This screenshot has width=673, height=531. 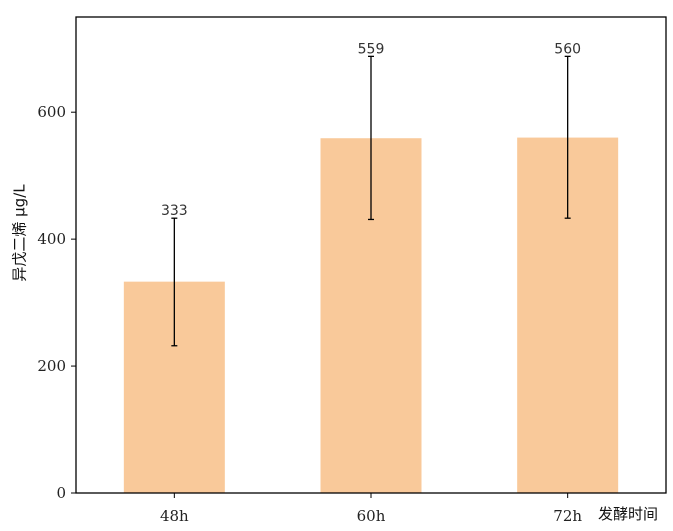 What do you see at coordinates (51, 112) in the screenshot?
I see `y-tick-label-600: 600` at bounding box center [51, 112].